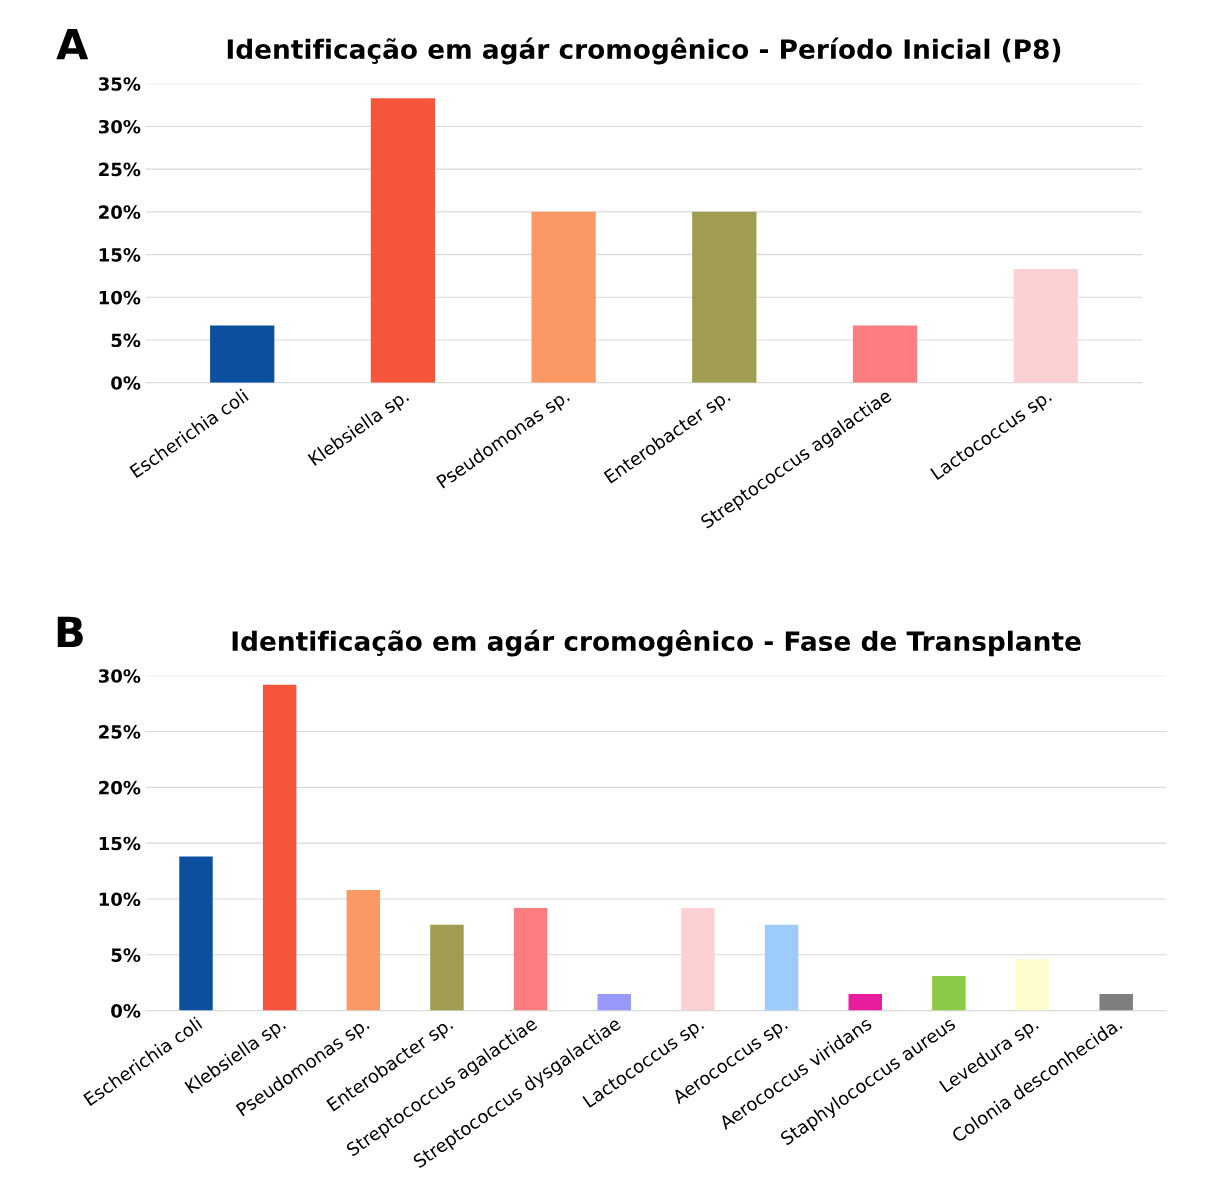 The image size is (1215, 1196). Describe the element at coordinates (656, 643) in the screenshot. I see `chart-title: Identificação em agár cromogênico - Fase de Transplante` at that location.